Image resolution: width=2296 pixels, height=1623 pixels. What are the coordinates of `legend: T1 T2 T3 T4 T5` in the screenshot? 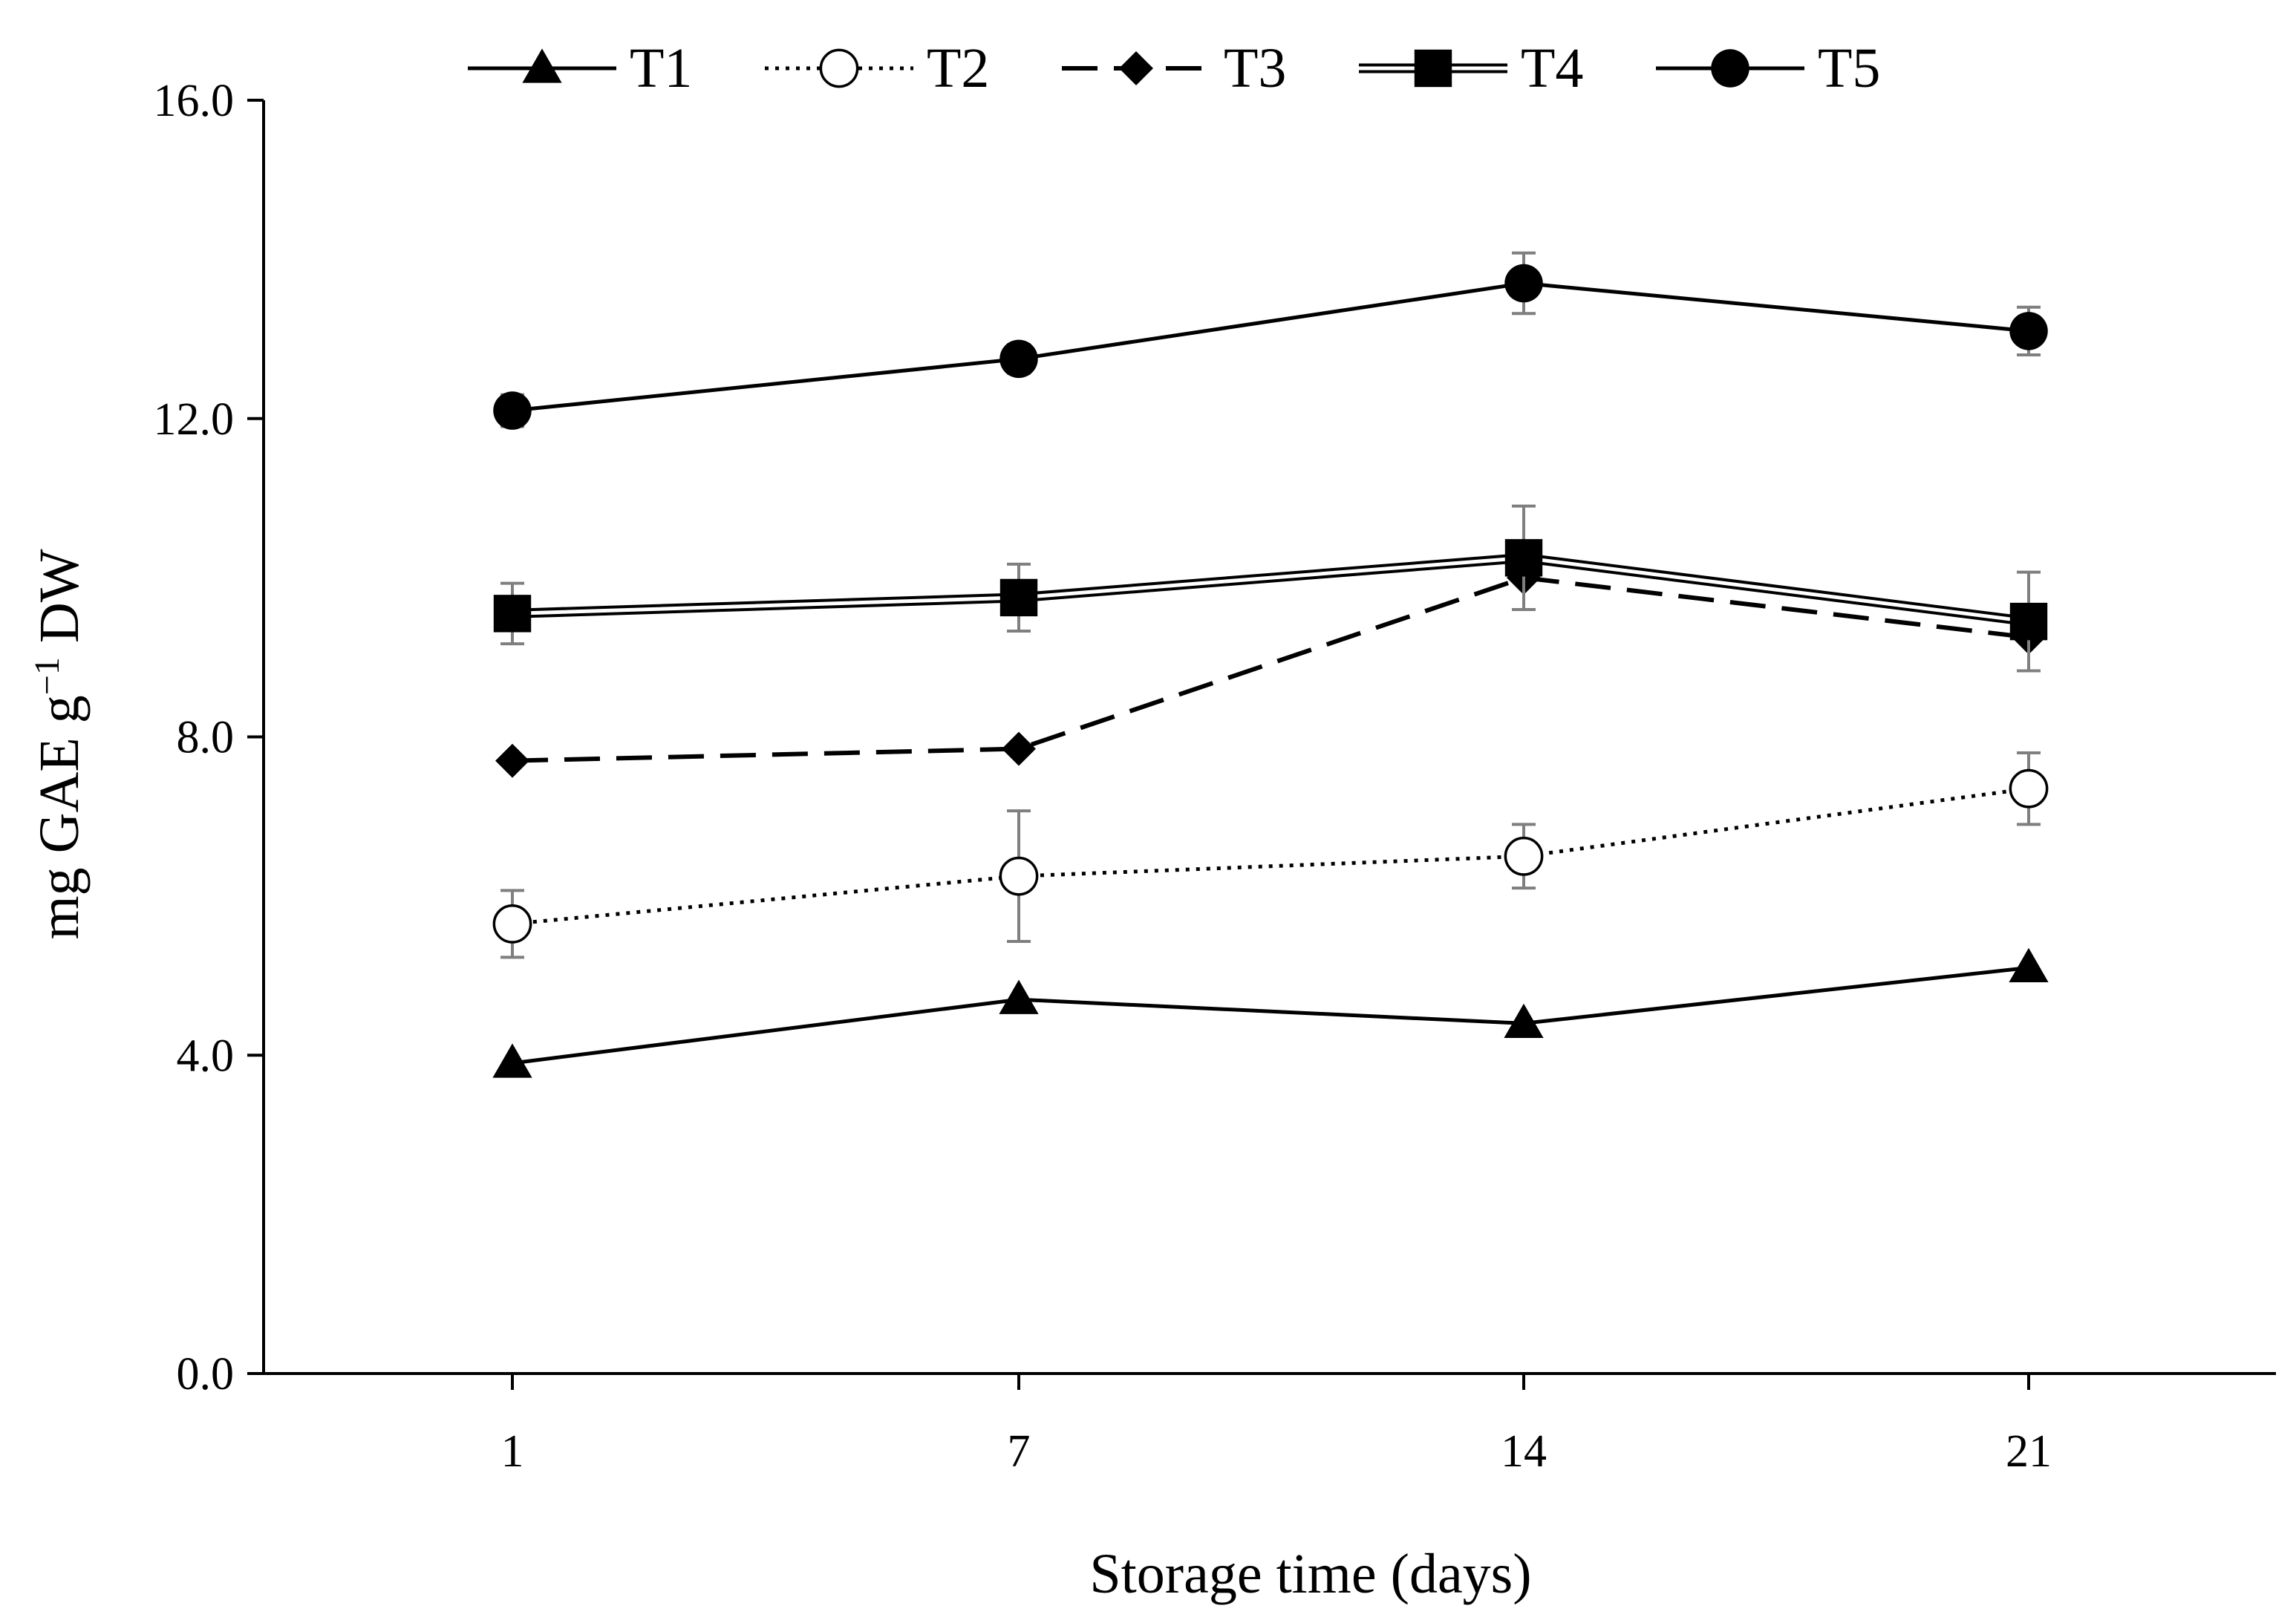 It's located at (1174, 68).